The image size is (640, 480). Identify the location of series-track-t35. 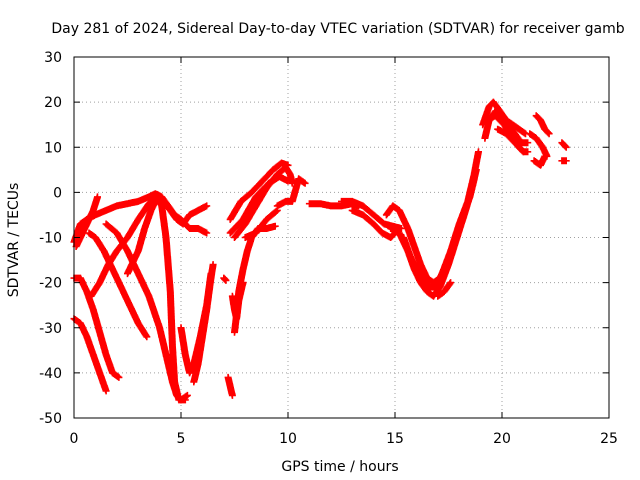
(564, 161).